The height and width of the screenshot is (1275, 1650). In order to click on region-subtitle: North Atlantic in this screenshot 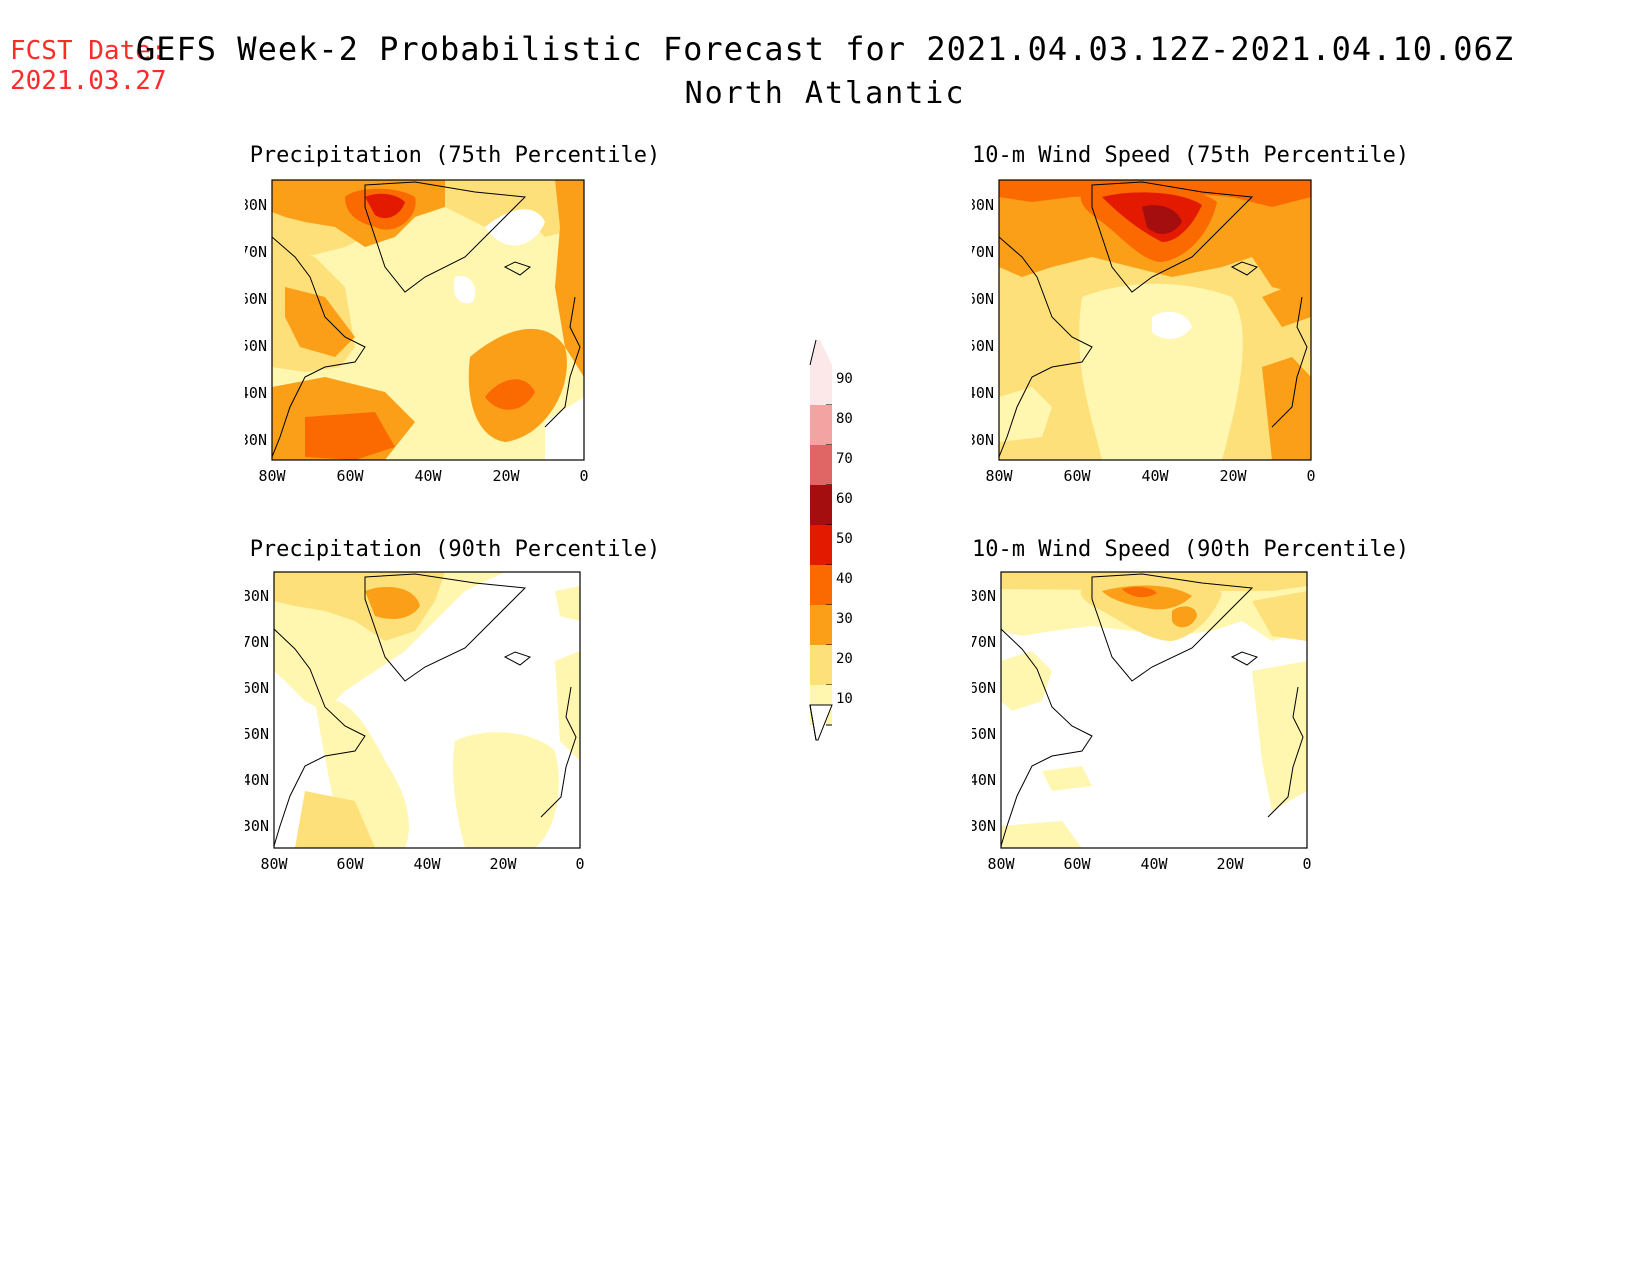, I will do `click(825, 93)`.